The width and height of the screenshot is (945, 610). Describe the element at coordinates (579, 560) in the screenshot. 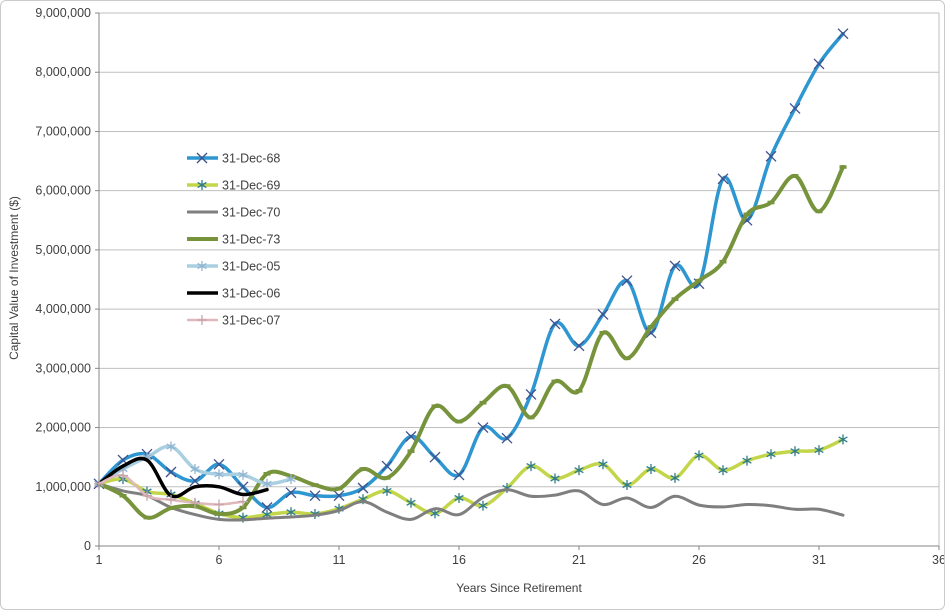

I see `x-tick-label: 21` at that location.